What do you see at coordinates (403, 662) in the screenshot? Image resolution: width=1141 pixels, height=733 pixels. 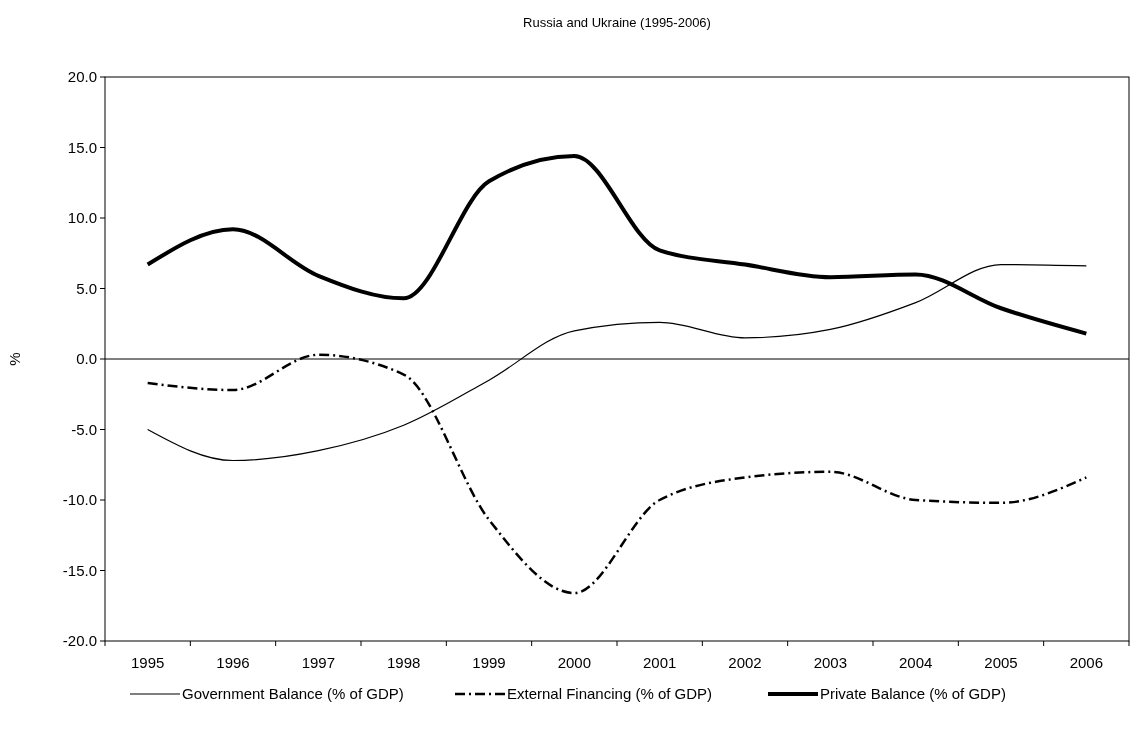 I see `x-tick-label: 1998` at bounding box center [403, 662].